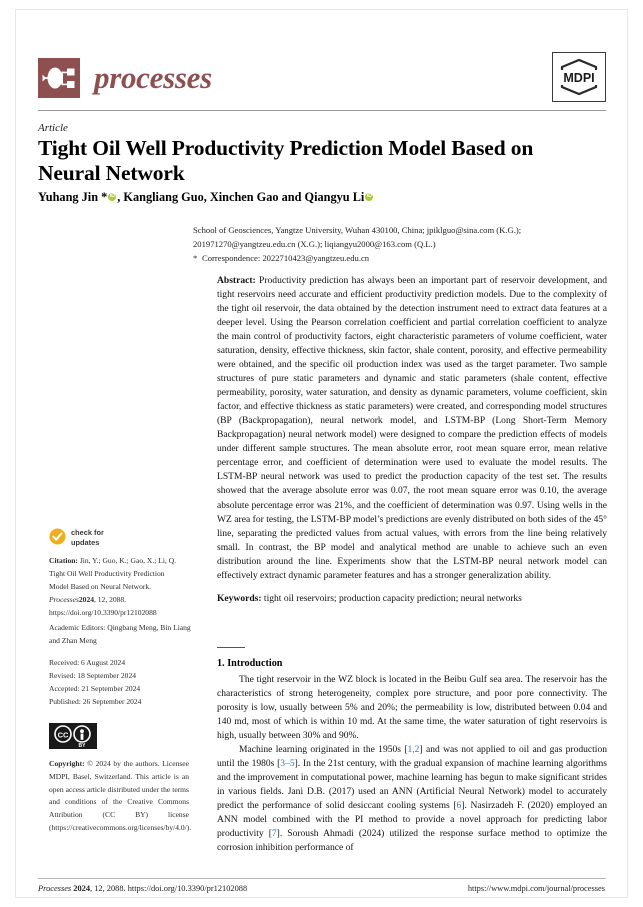 This screenshot has width=643, height=907. I want to click on header-divider, so click(322, 110).